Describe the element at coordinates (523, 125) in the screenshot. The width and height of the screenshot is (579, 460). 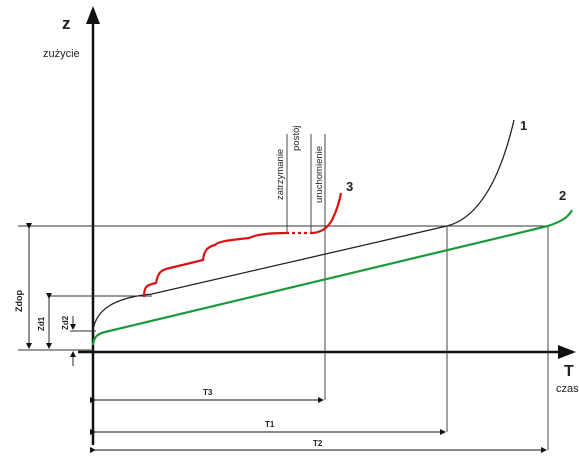
I see `curve-1-label: 1` at that location.